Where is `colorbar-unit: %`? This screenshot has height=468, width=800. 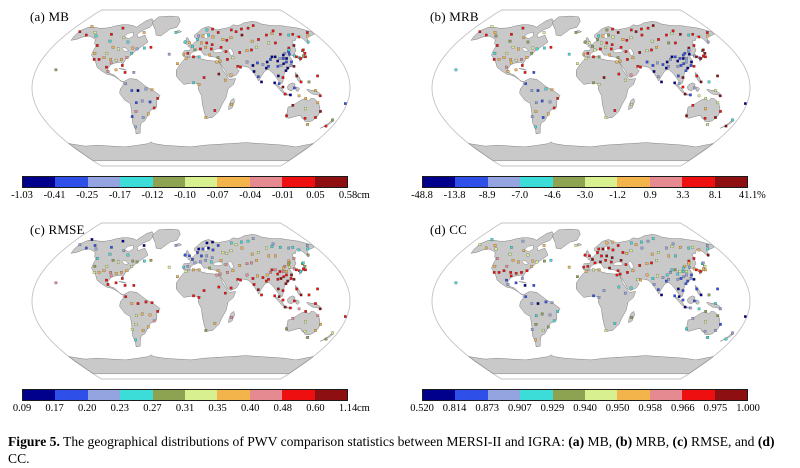
colorbar-unit: % is located at coordinates (761, 195).